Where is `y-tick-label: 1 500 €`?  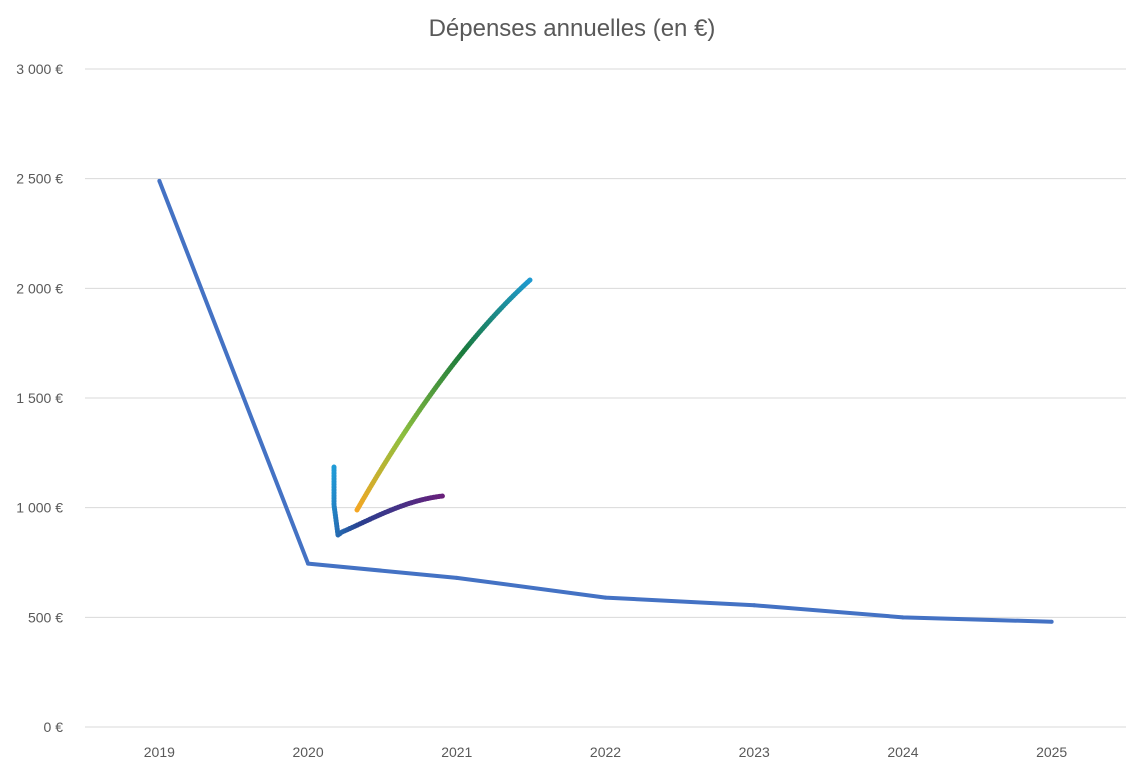 y-tick-label: 1 500 € is located at coordinates (39, 398).